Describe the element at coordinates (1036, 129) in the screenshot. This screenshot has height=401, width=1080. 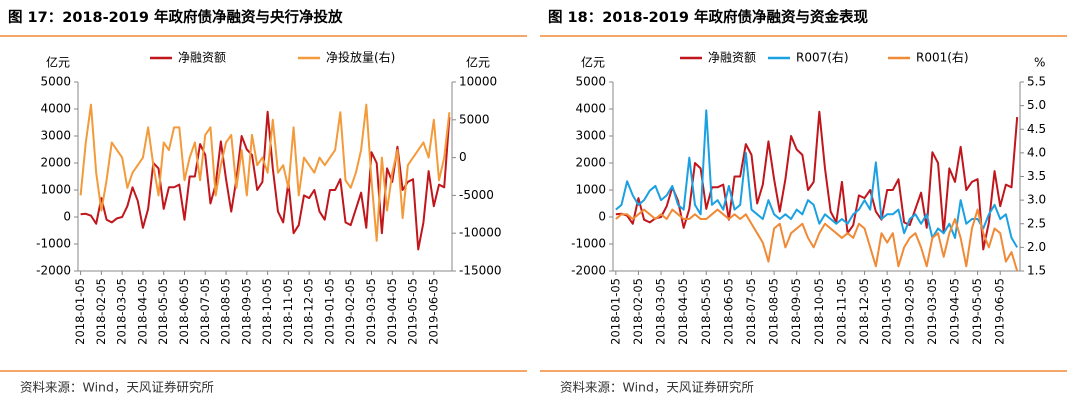
I see `y2-tick-label: 4.5` at that location.